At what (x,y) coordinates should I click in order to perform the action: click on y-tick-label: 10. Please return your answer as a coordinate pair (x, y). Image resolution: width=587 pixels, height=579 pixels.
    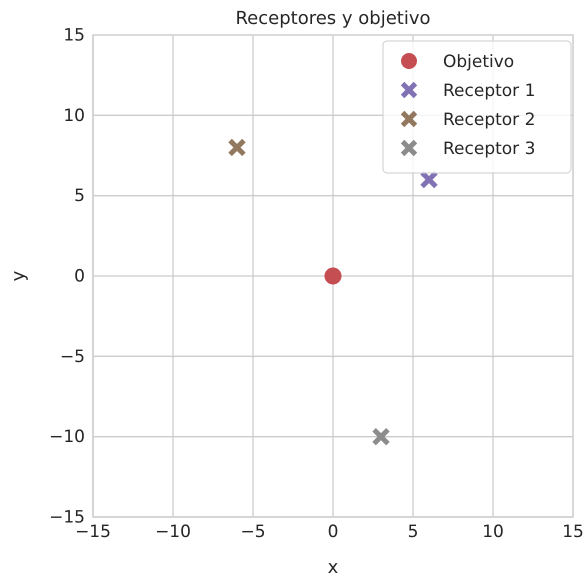
    Looking at the image, I should click on (74, 116).